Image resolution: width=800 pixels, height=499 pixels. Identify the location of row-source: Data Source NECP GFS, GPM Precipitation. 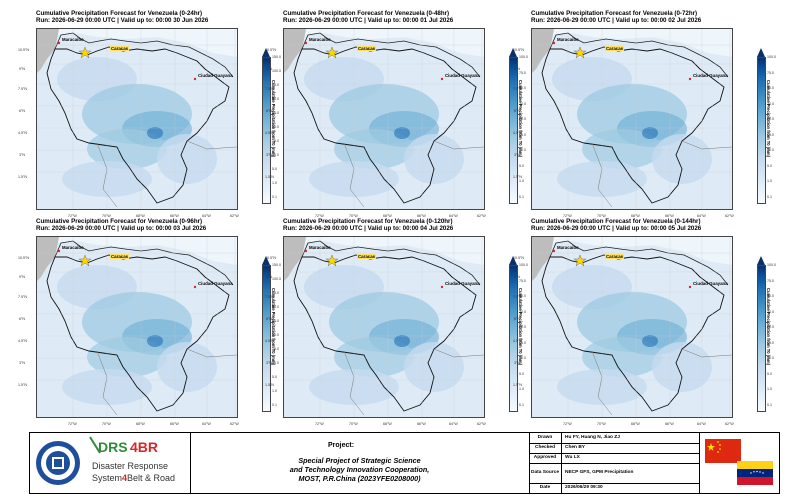
(614, 473).